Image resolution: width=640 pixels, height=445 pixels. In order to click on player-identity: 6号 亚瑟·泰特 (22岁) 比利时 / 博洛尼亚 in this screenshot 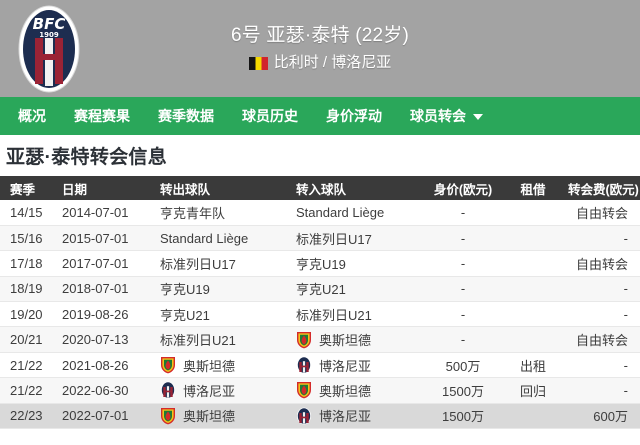, I will do `click(320, 48)`.